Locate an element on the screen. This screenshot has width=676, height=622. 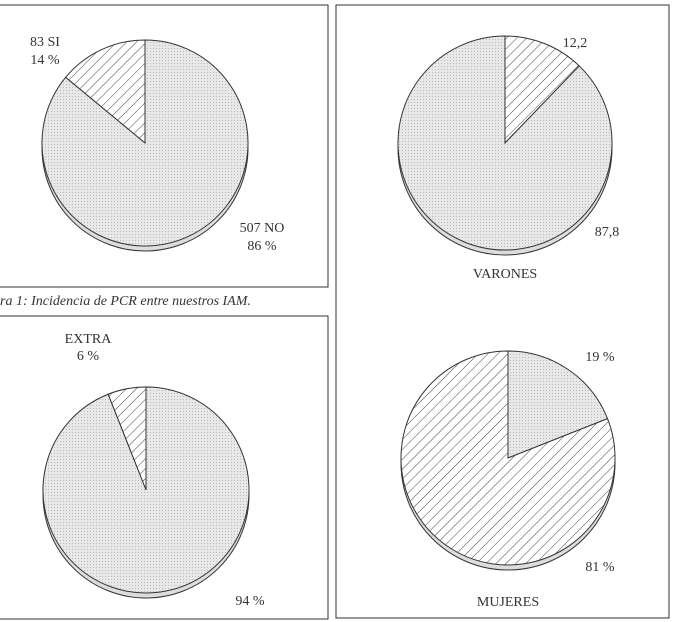
category-label: 507 NO is located at coordinates (262, 228).